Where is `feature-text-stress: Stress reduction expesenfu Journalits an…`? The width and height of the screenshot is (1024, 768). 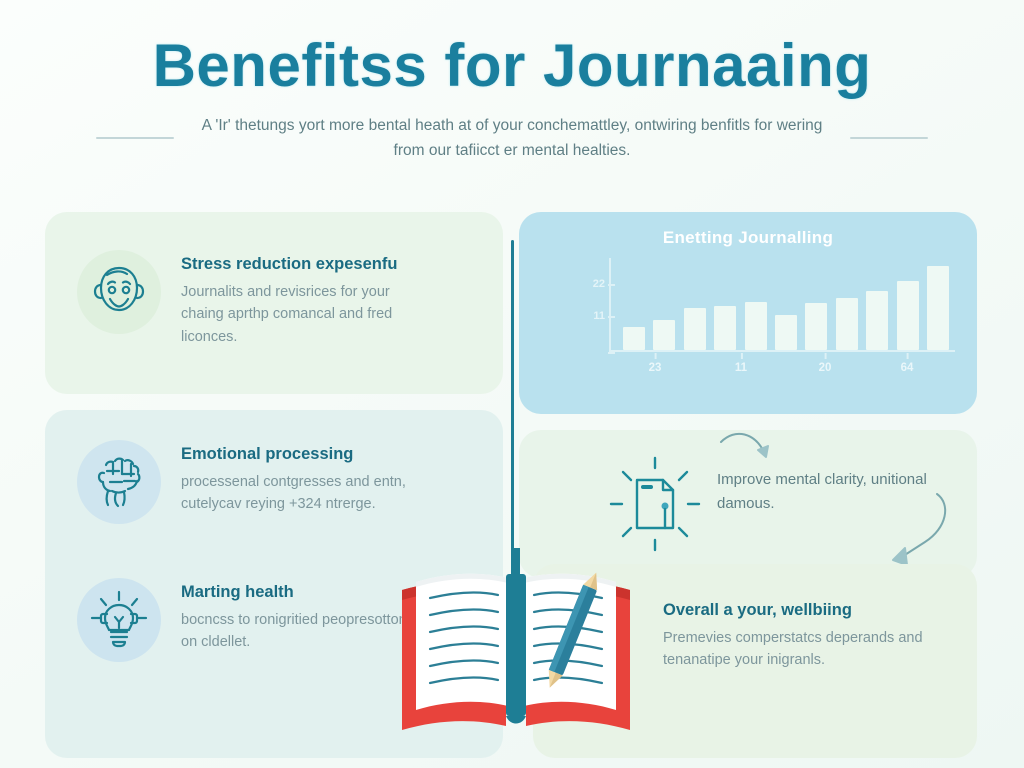
feature-text-stress: Stress reduction expesenfu Journalits an… is located at coordinates (306, 299).